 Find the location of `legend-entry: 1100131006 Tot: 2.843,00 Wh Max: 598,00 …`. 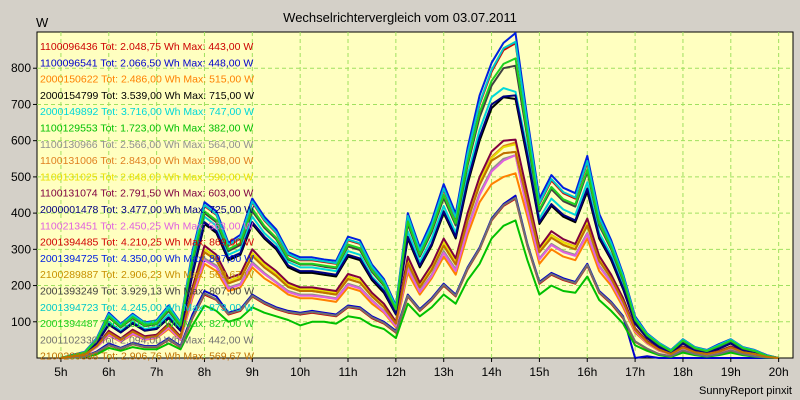

legend-entry: 1100131006 Tot: 2.843,00 Wh Max: 598,00 … is located at coordinates (146, 161).